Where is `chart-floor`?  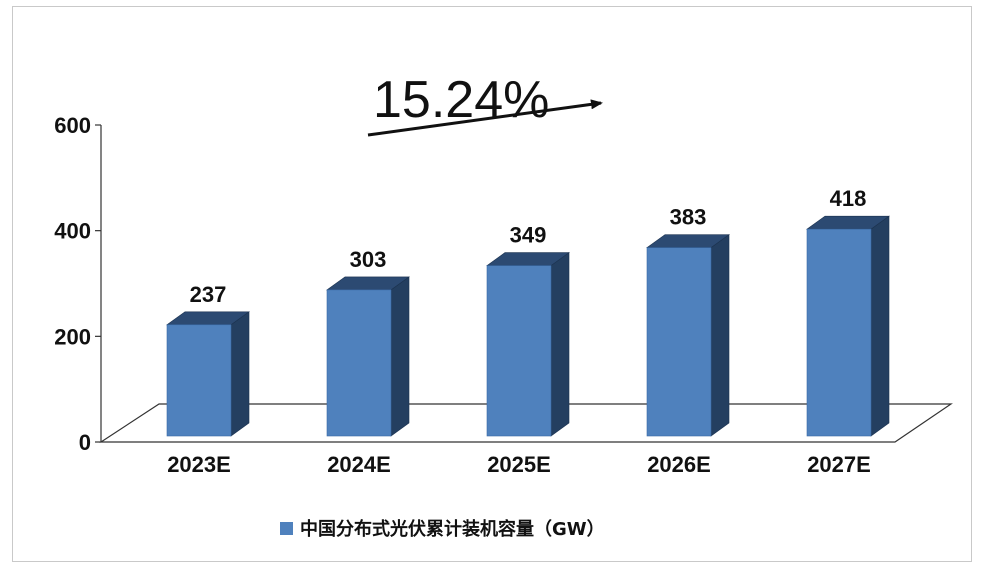
chart-floor is located at coordinates (525, 423).